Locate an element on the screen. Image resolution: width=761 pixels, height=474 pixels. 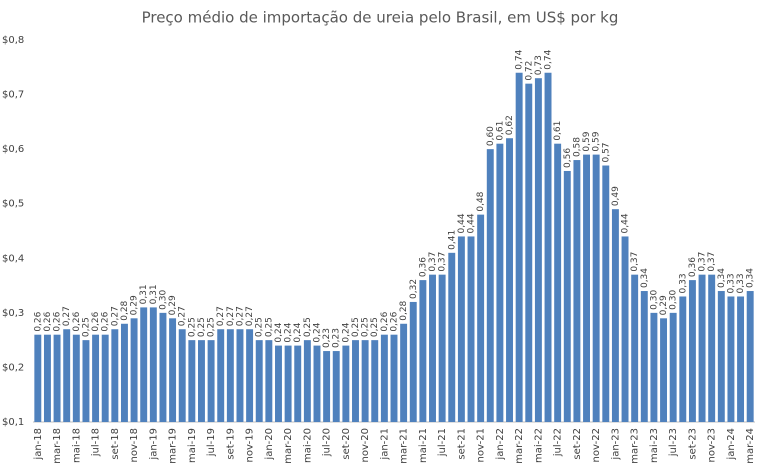
value-label: 0,61 is located at coordinates (500, 131).